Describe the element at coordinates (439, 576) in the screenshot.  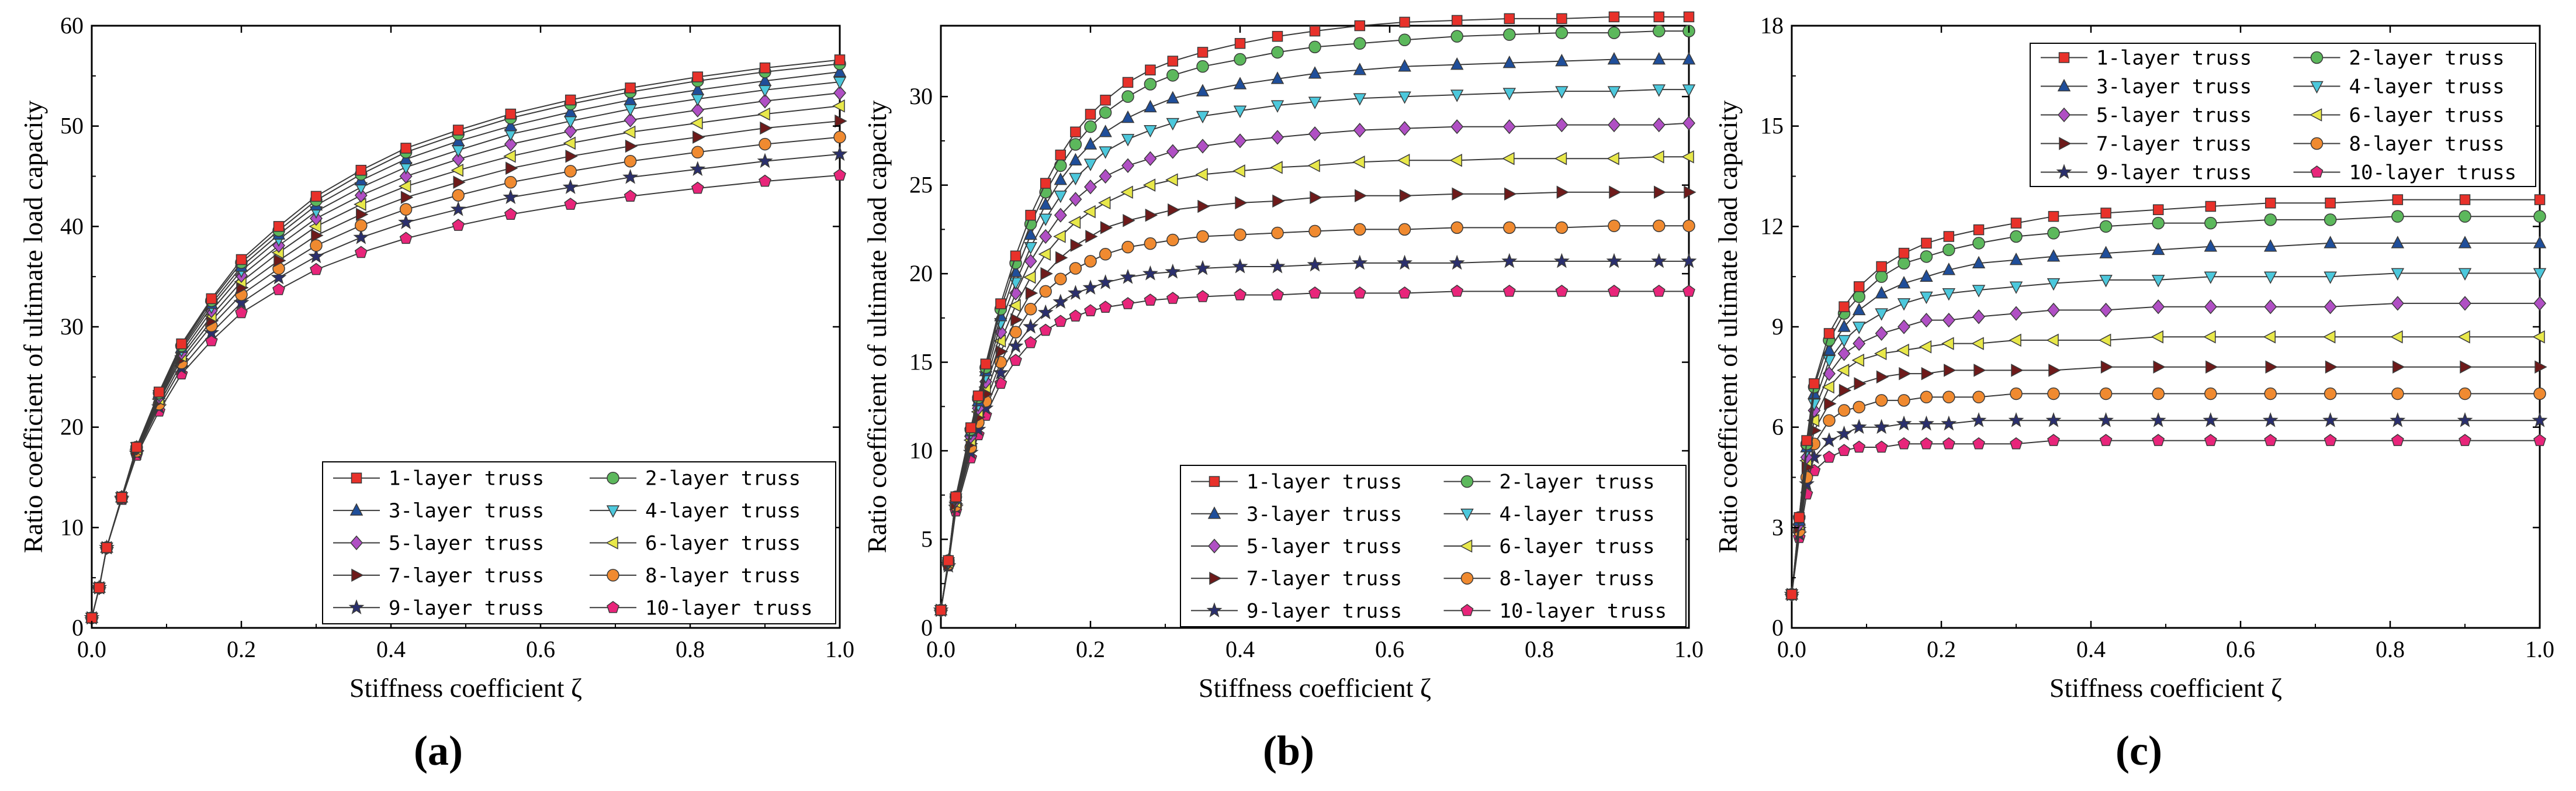
I see `legend-item: 7-layer truss` at that location.